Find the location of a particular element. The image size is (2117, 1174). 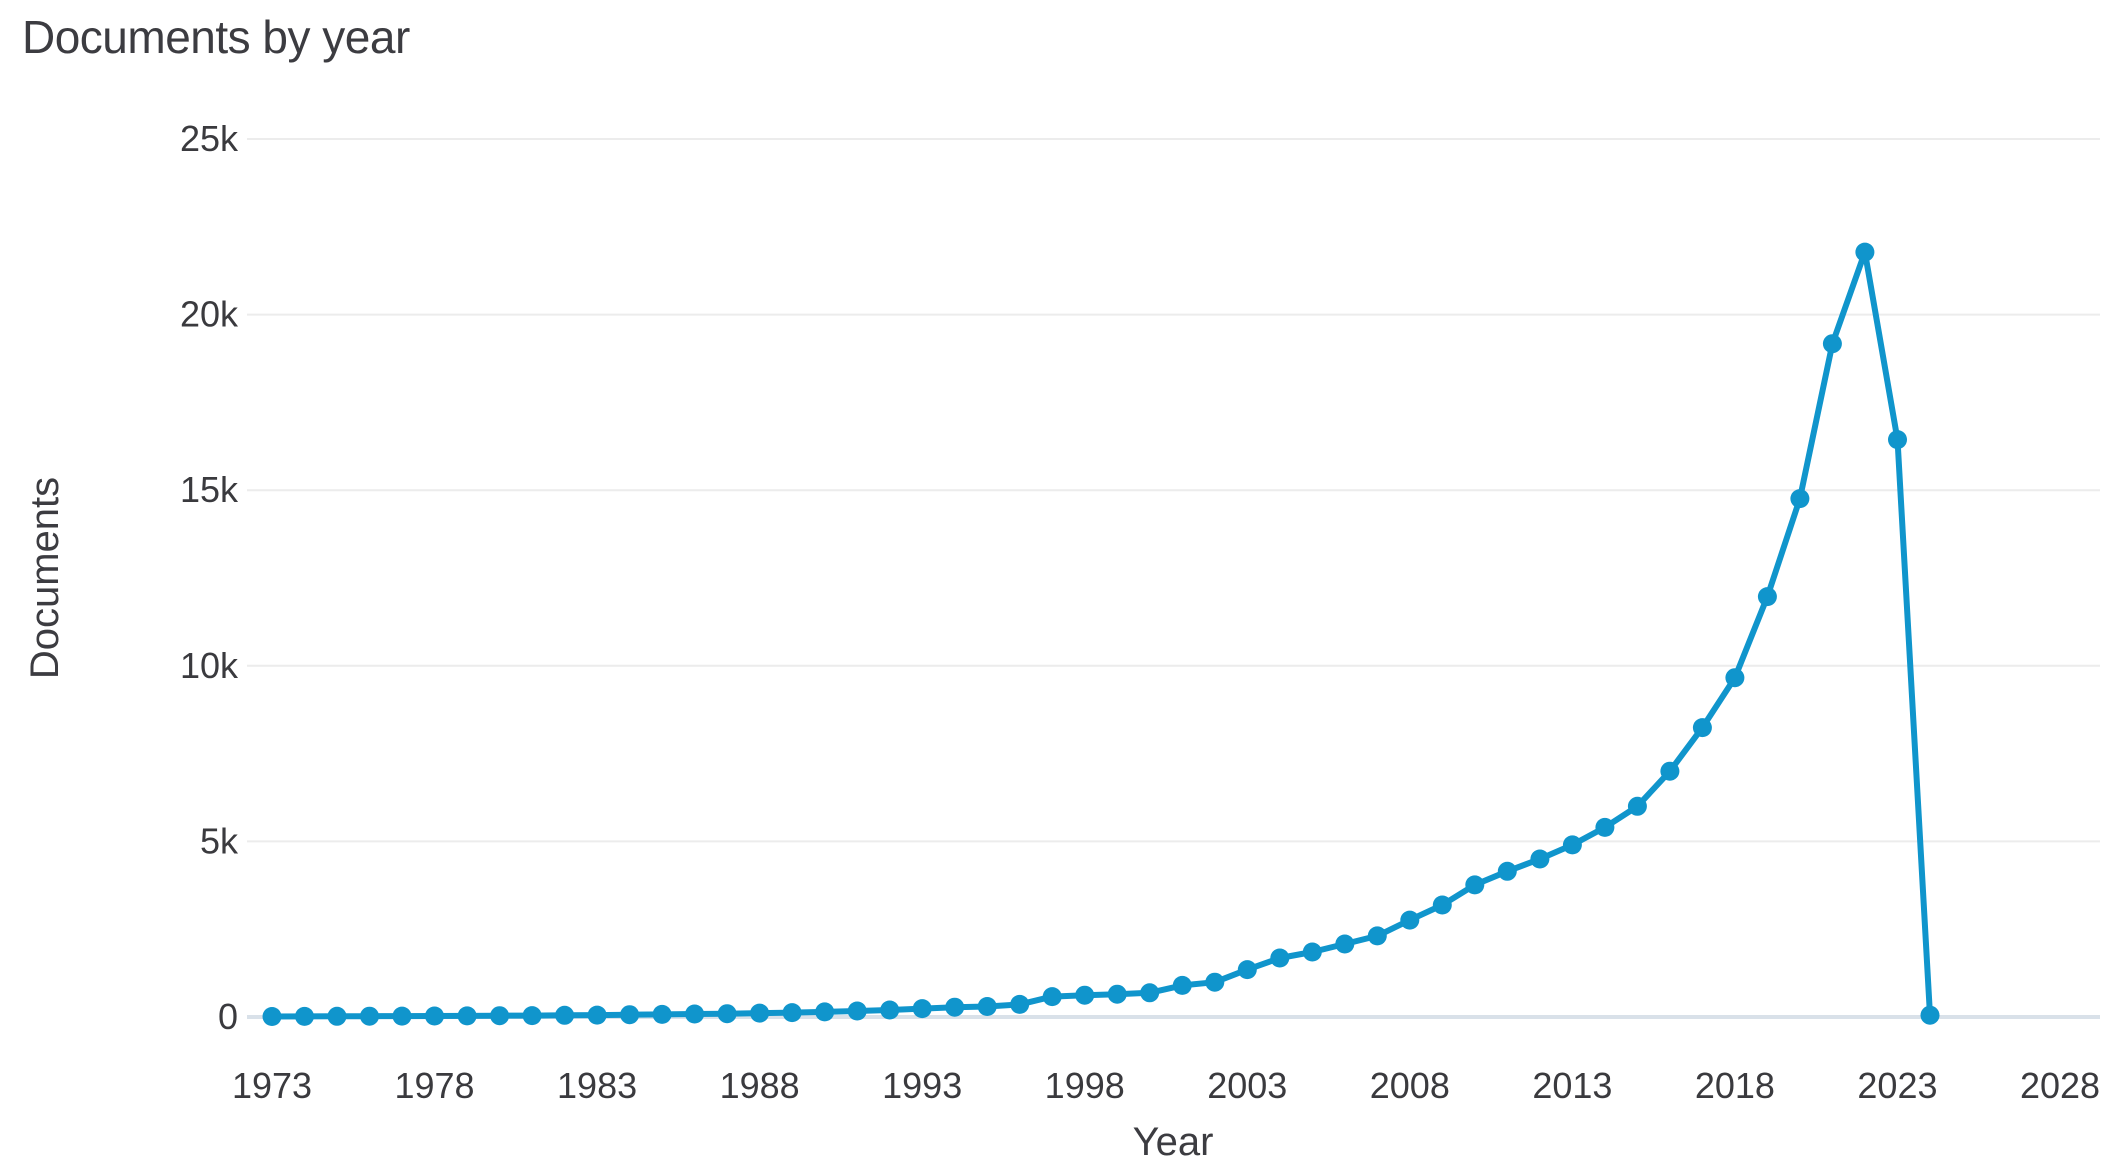

x-tick-label-2028: 2028 is located at coordinates (2060, 1085).